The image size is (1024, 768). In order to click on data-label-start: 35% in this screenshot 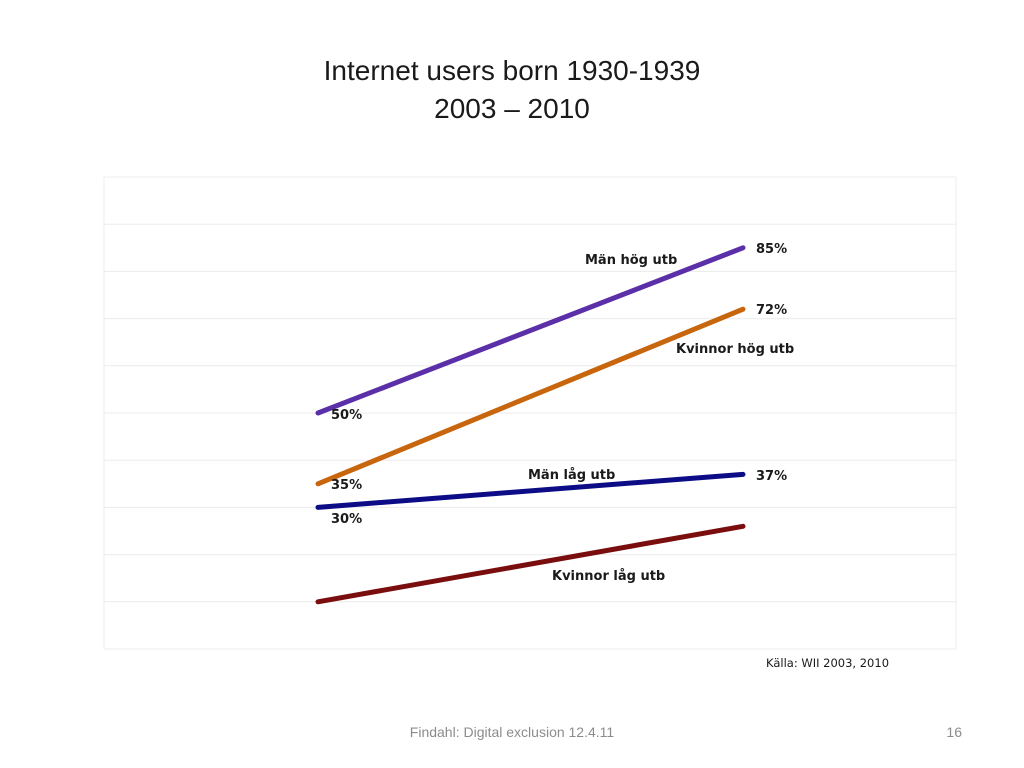, I will do `click(346, 485)`.